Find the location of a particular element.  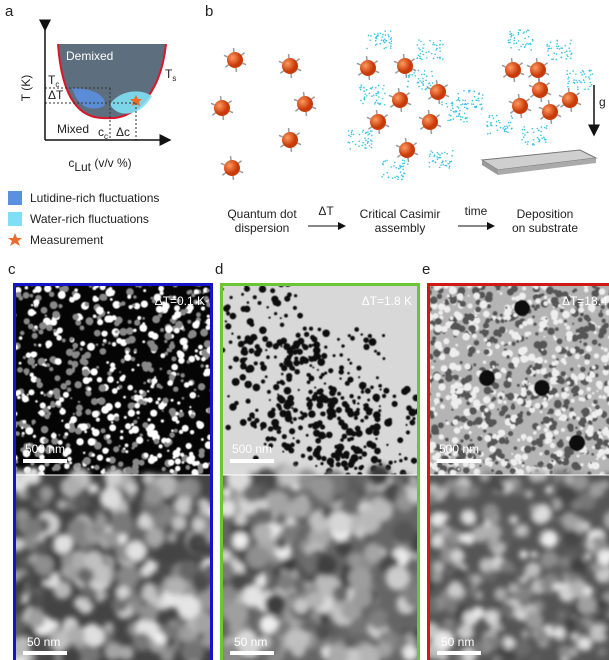

panel-label: c is located at coordinates (12, 269).